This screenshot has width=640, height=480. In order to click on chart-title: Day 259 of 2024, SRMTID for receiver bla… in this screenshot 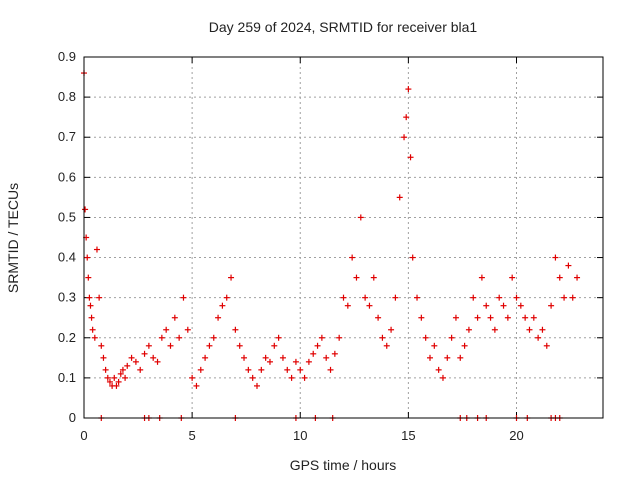, I will do `click(343, 27)`.